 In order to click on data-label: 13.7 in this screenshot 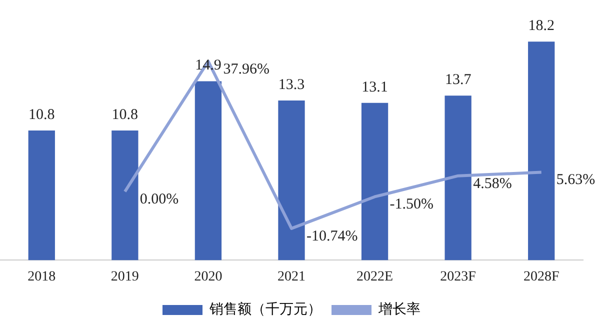, I will do `click(458, 80)`.